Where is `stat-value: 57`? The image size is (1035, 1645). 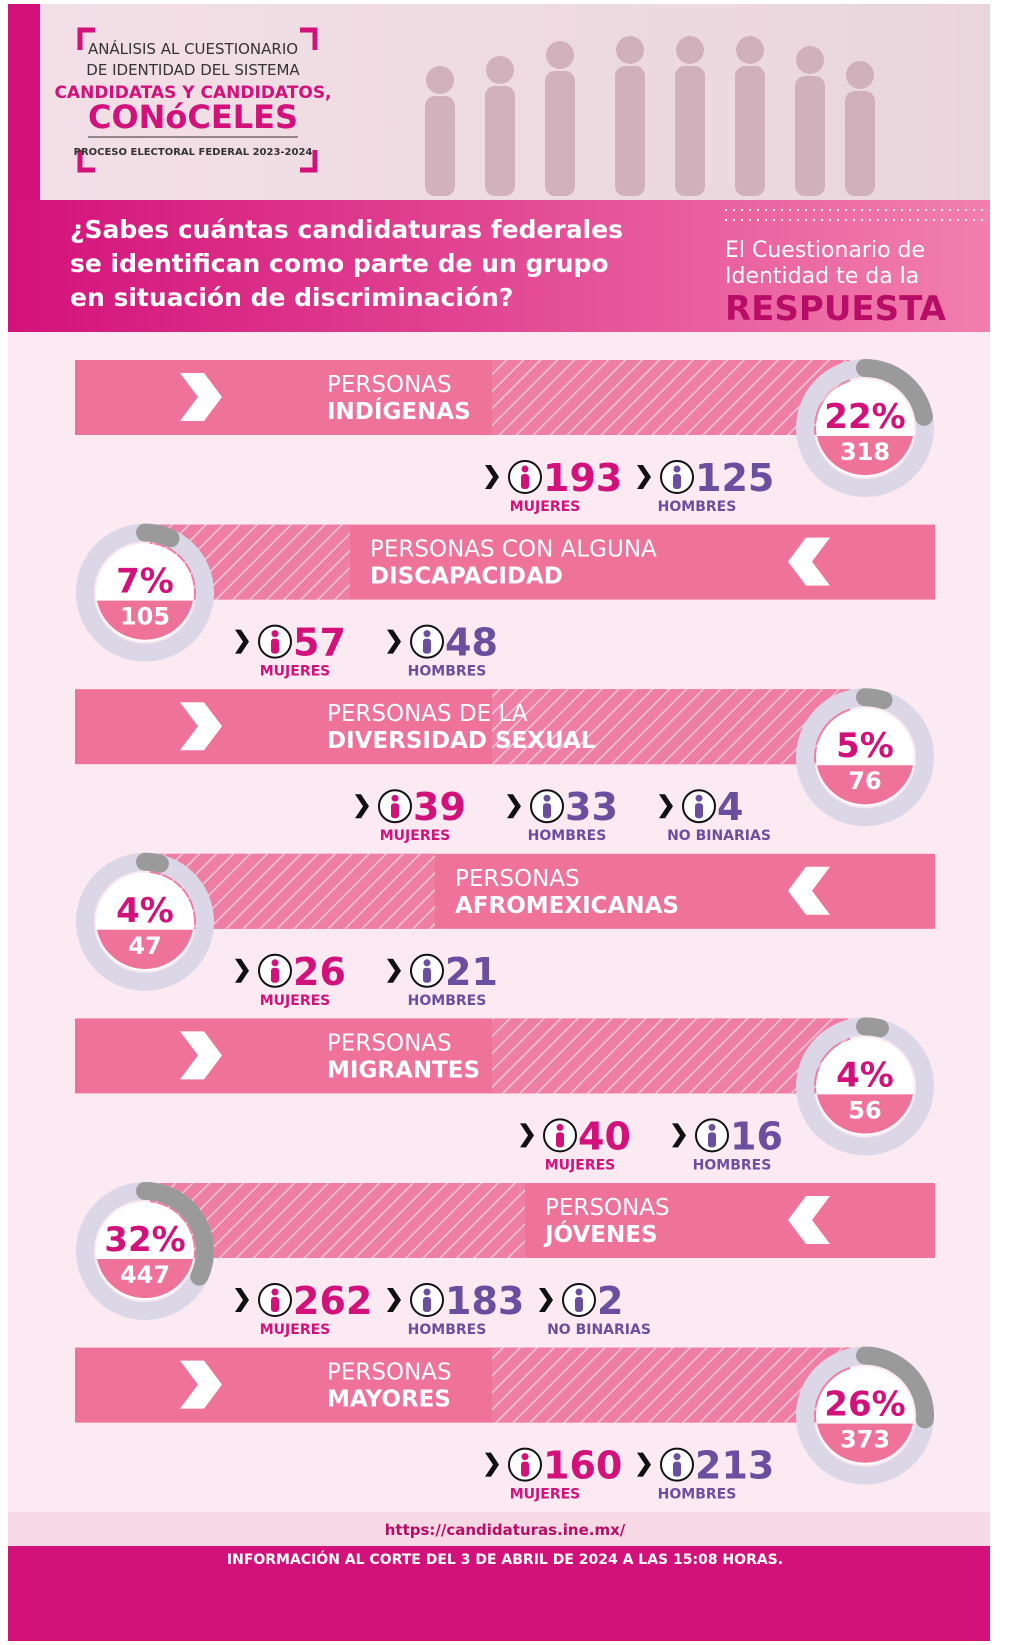 stat-value: 57 is located at coordinates (319, 643).